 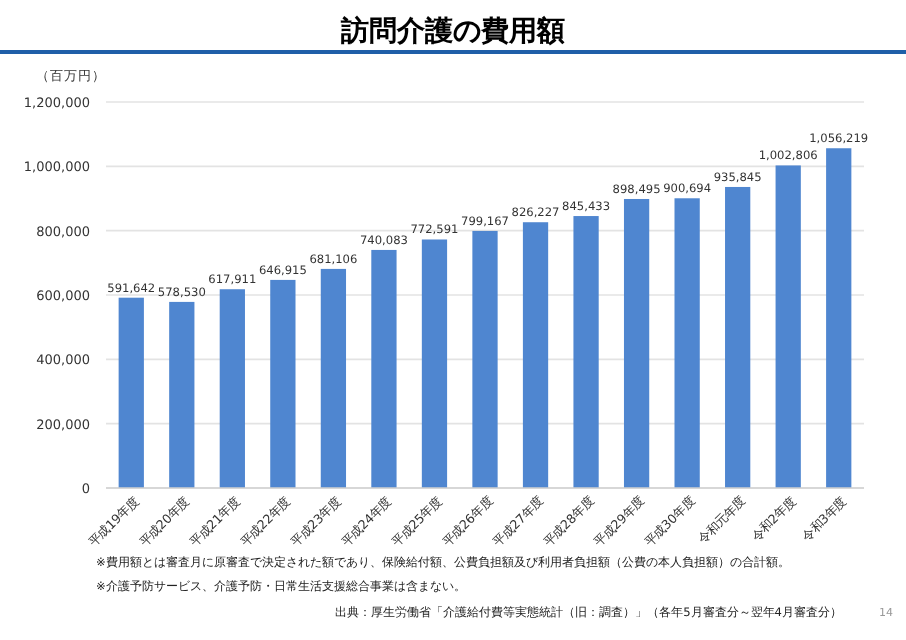 I want to click on title: 訪問介護の費用額, so click(x=453, y=32).